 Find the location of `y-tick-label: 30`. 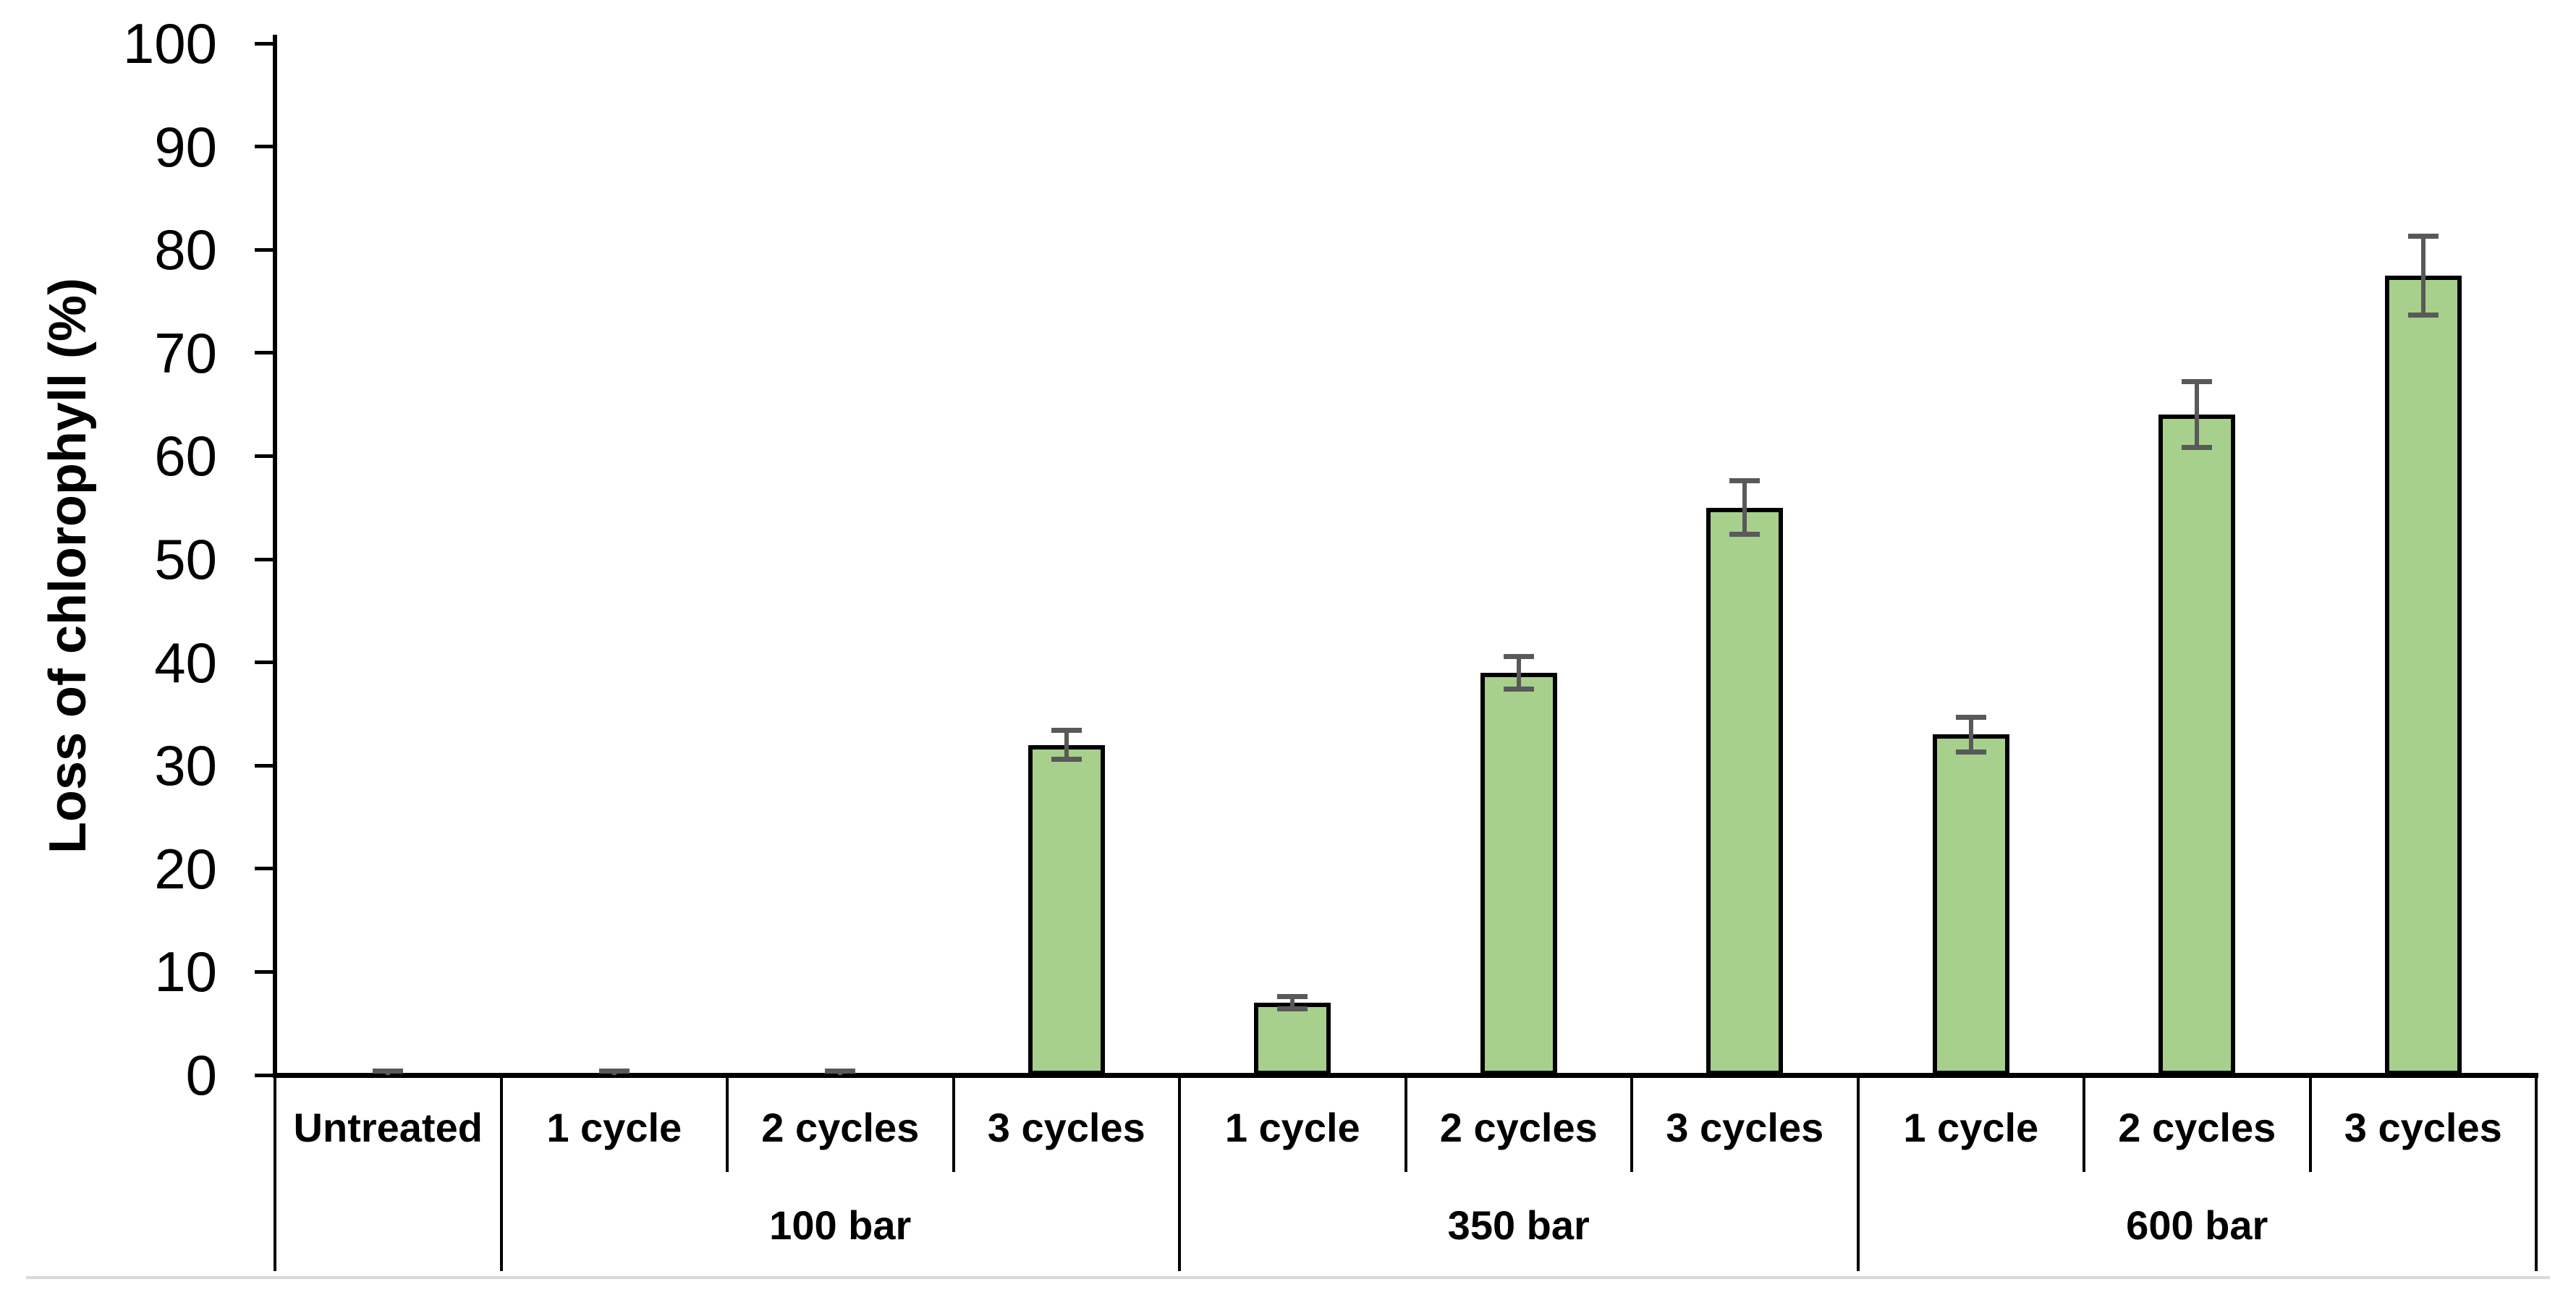

y-tick-label: 30 is located at coordinates (185, 766).